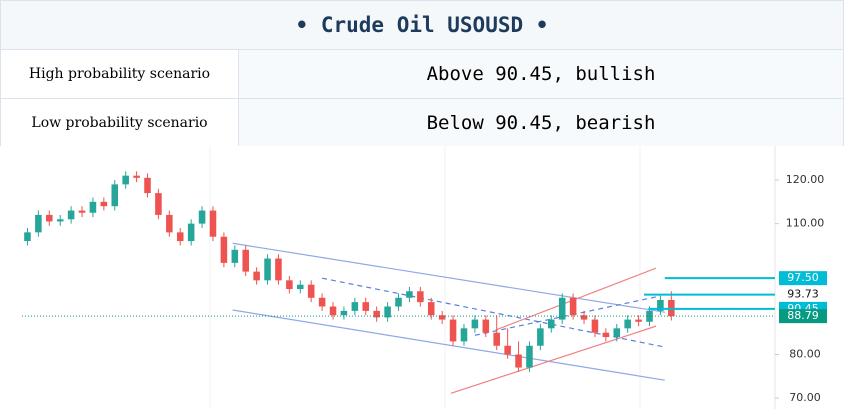 Image resolution: width=844 pixels, height=409 pixels. I want to click on level-label: 88.79, so click(803, 315).